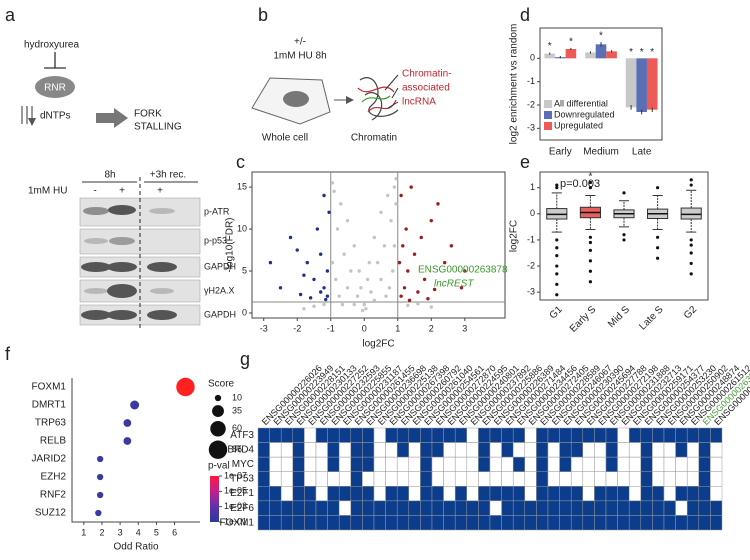 This screenshot has height=560, width=750. I want to click on callout: Chromatin-, so click(426, 74).